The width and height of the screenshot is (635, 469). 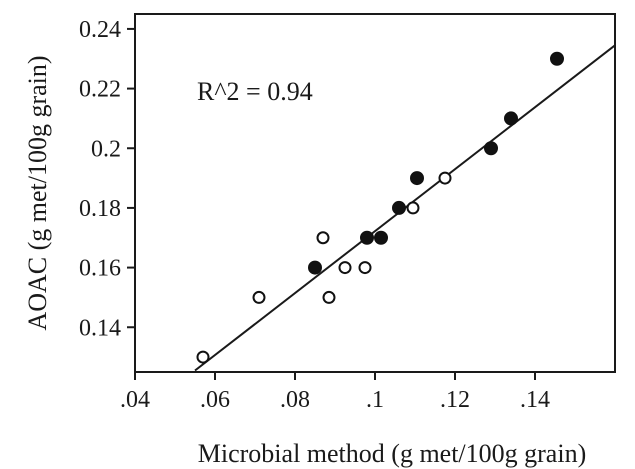 What do you see at coordinates (100, 269) in the screenshot?
I see `y-tick-label: 0.16` at bounding box center [100, 269].